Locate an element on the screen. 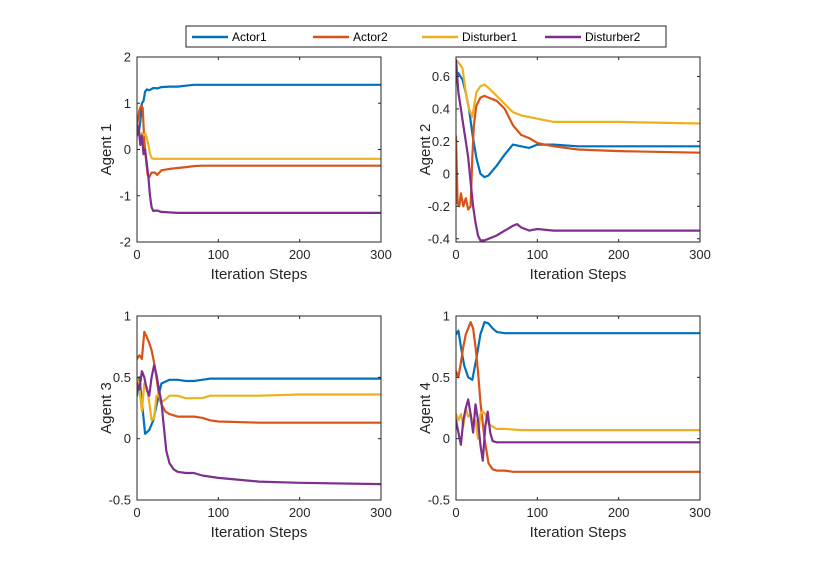  legend: Actor1 Actor2 Disturber1 Disturber2 is located at coordinates (426, 36).